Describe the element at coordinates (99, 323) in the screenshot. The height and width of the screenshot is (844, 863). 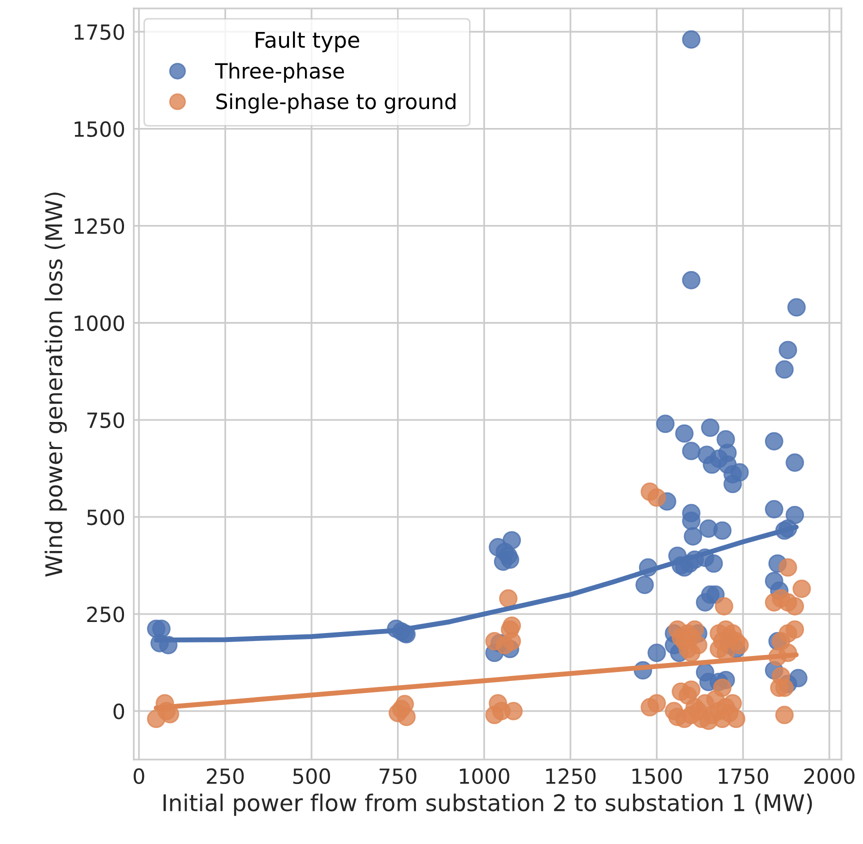
I see `y-tick-label: 1000` at that location.